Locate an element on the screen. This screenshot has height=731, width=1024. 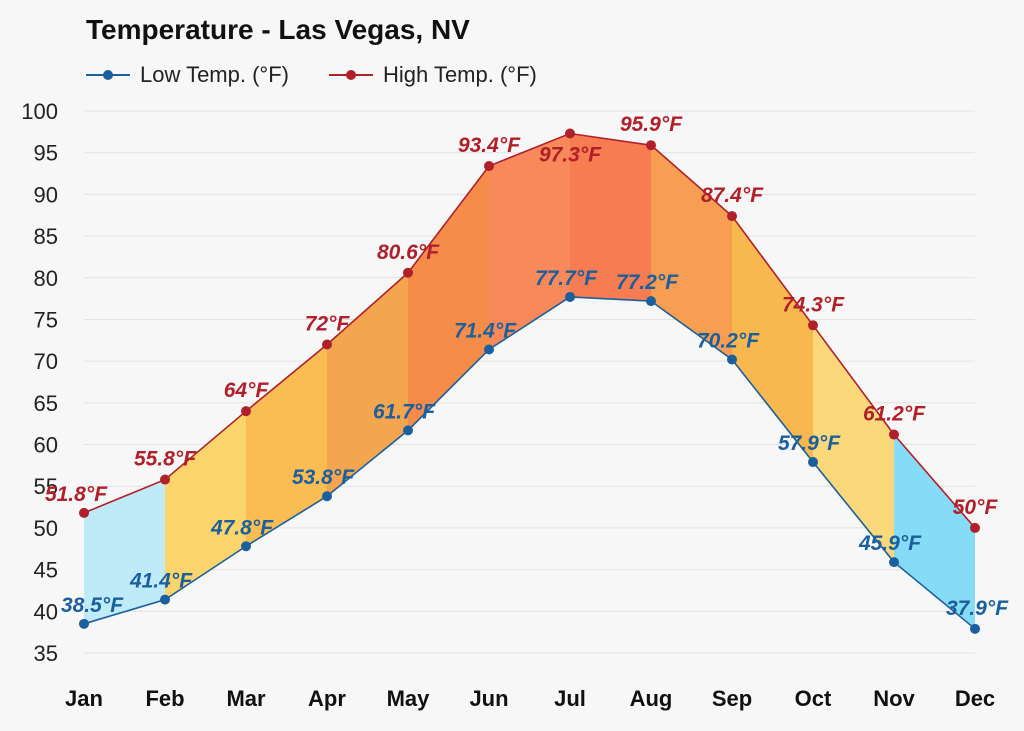
high-data-label: 74.3°F is located at coordinates (813, 304).